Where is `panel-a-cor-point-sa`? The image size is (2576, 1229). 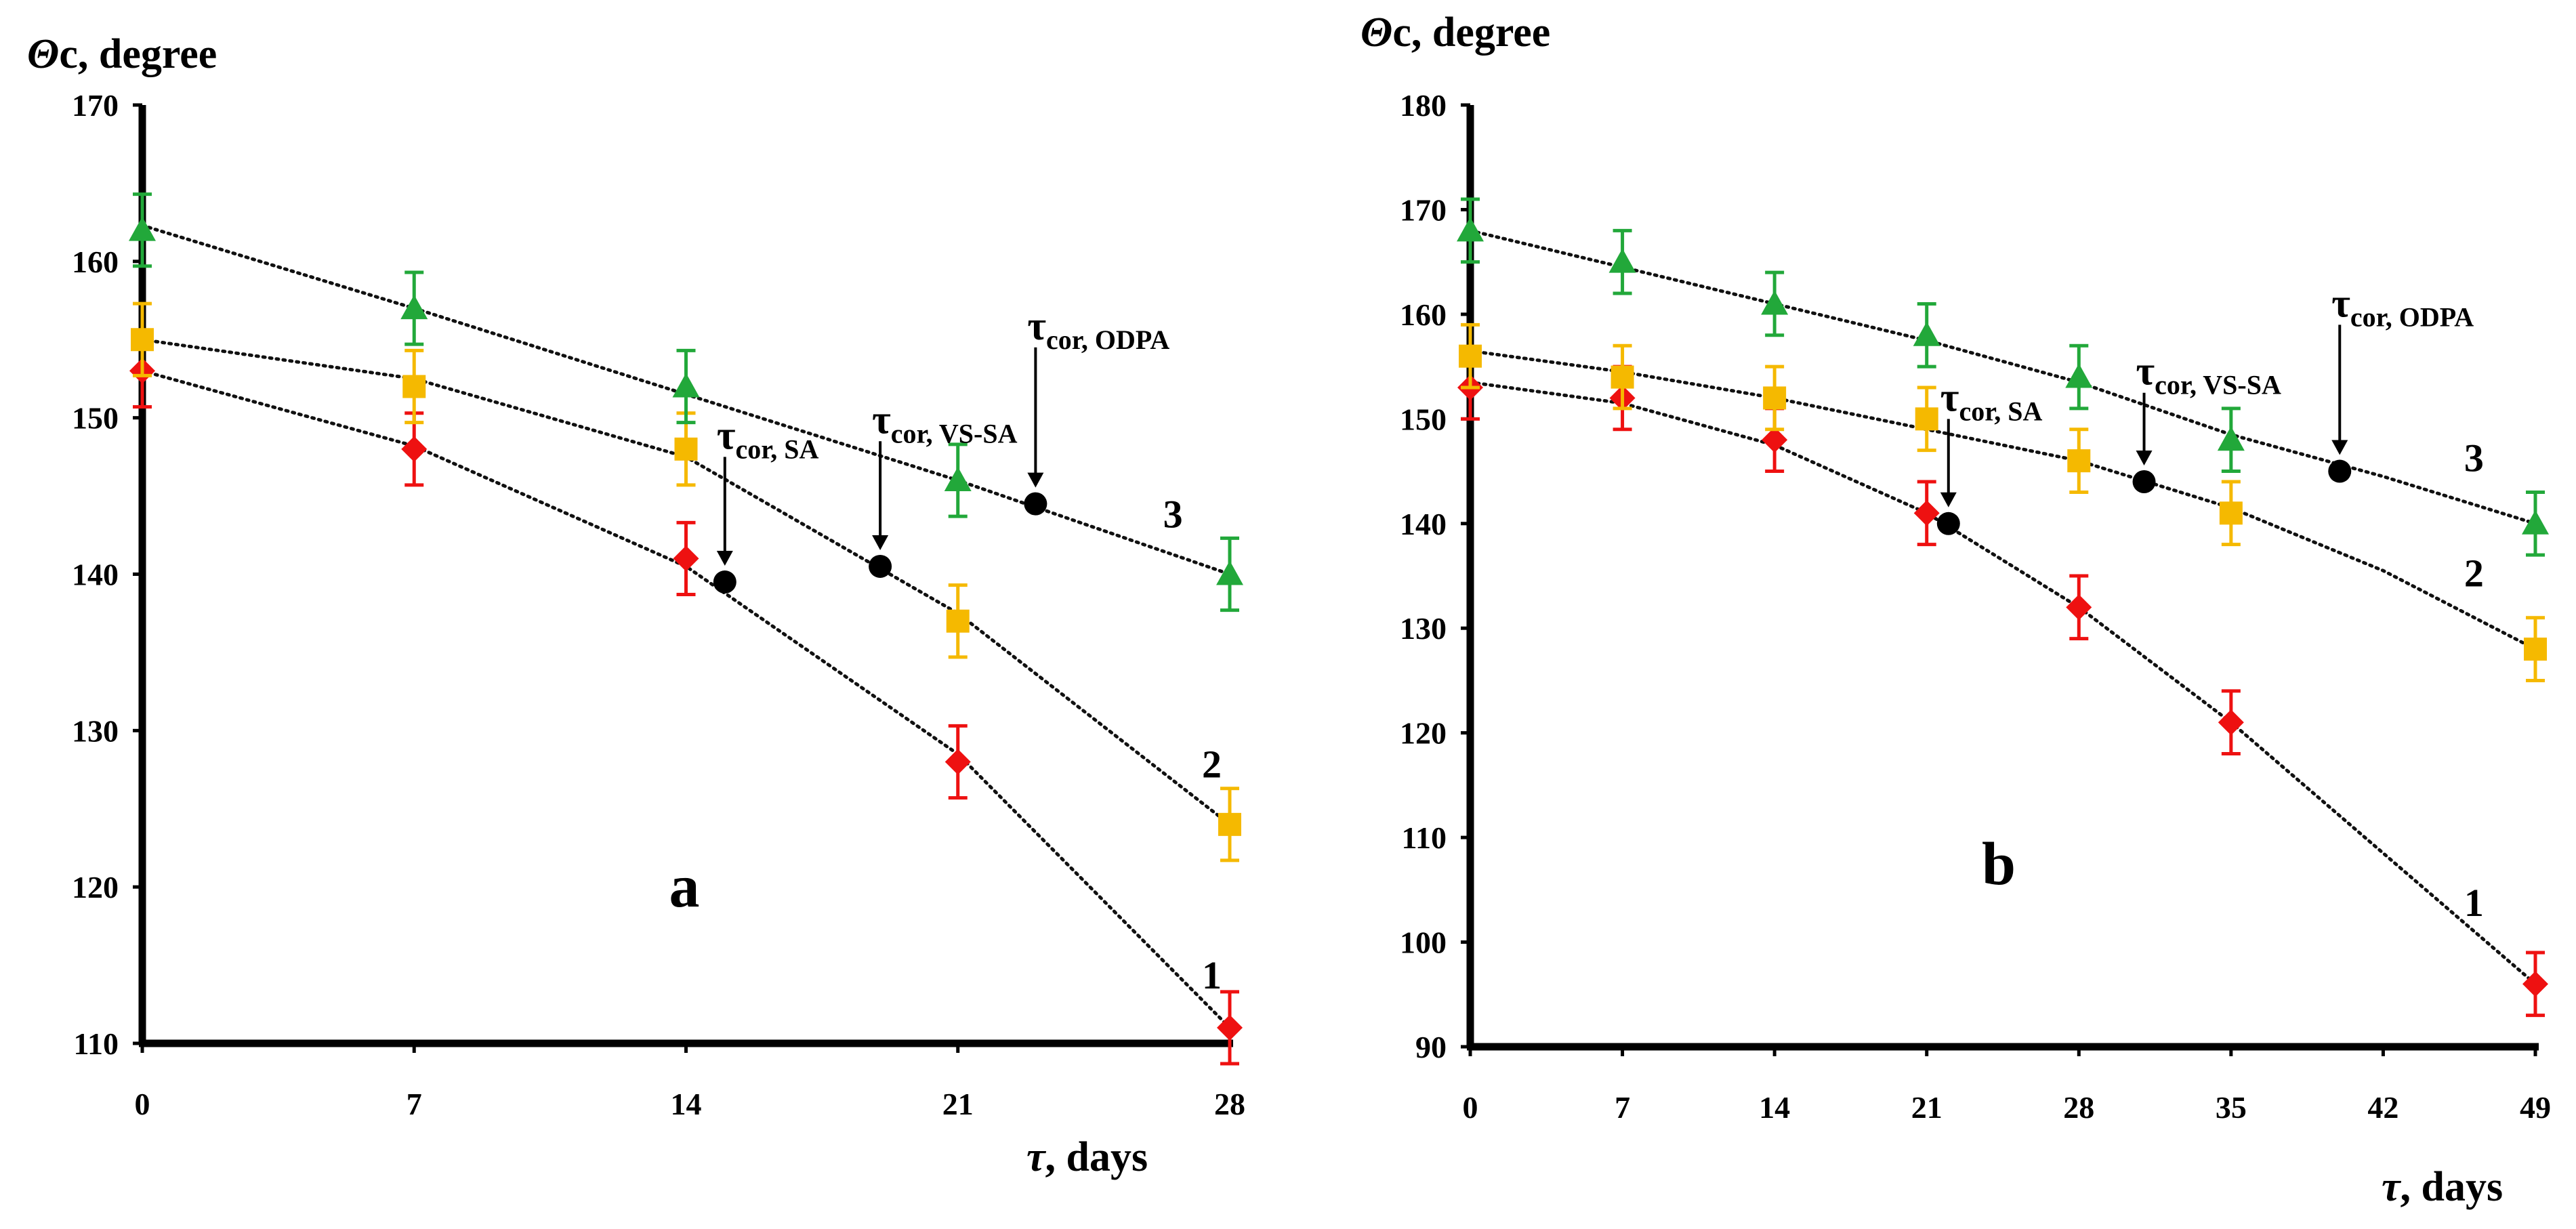 panel-a-cor-point-sa is located at coordinates (724, 582).